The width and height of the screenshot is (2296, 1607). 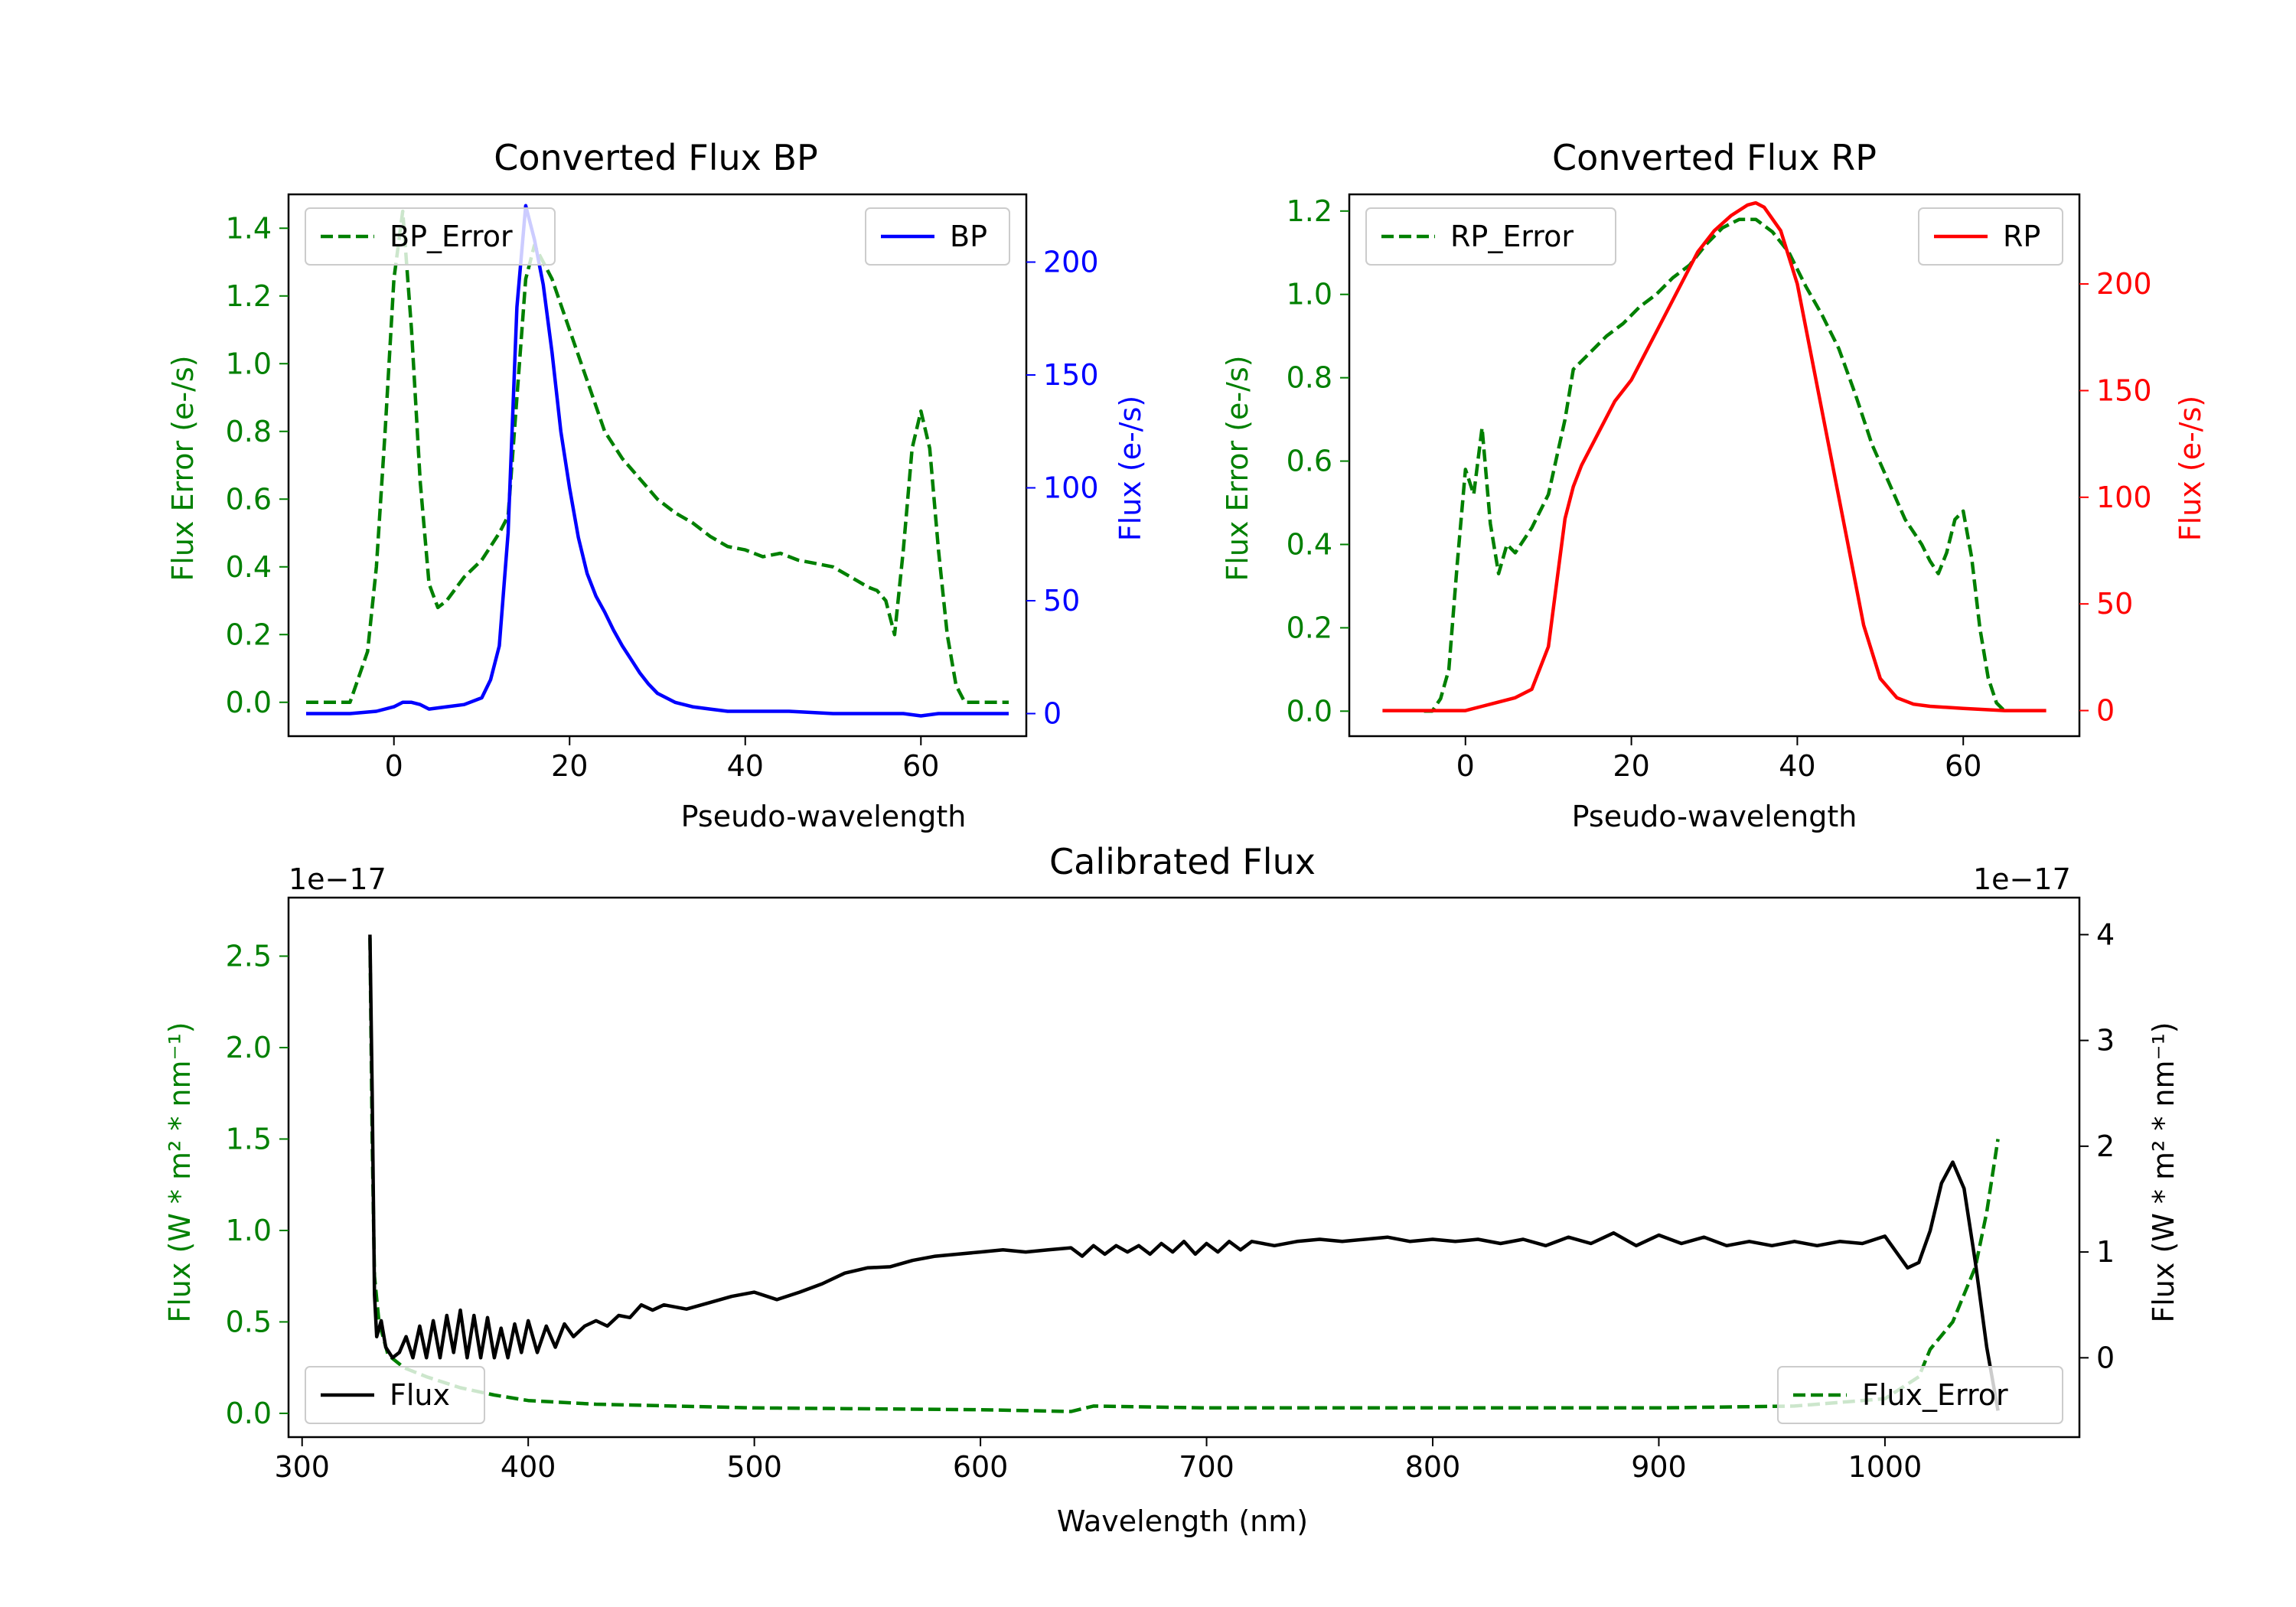 What do you see at coordinates (1071, 375) in the screenshot?
I see `bp-y-right-tick-label: 150` at bounding box center [1071, 375].